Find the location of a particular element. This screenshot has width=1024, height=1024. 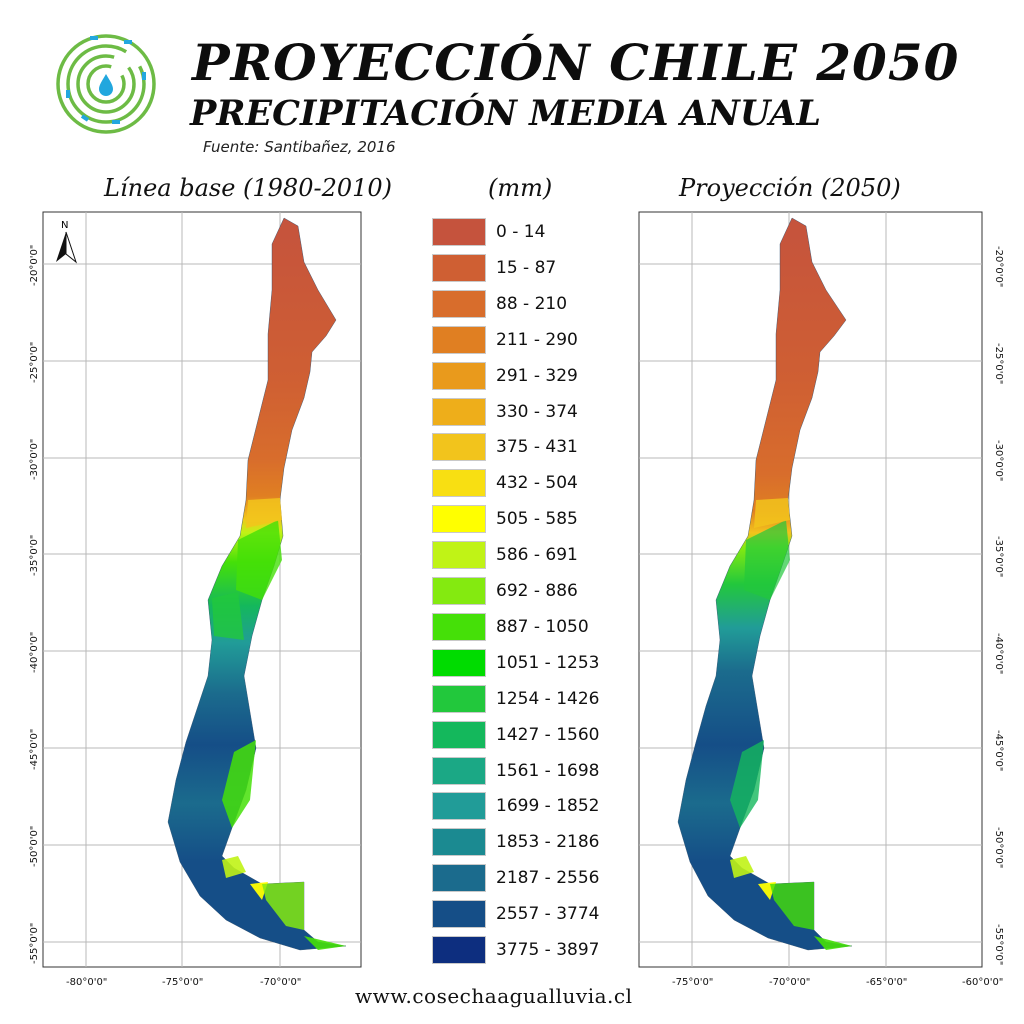

legend-label: 586 - 691 is located at coordinates (537, 555).